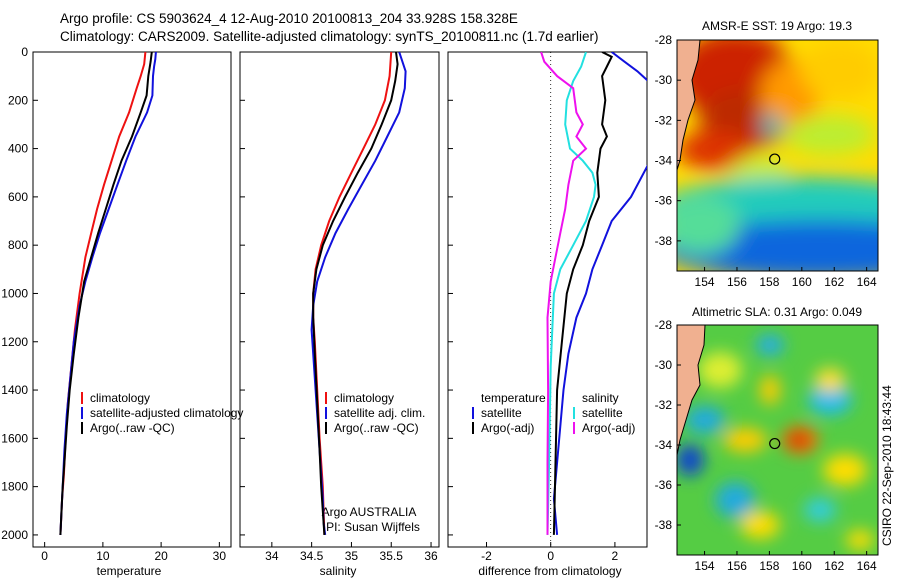 Image resolution: width=900 pixels, height=580 pixels. What do you see at coordinates (664, 40) in the screenshot?
I see `sst-map-y-tick-label: -28` at bounding box center [664, 40].